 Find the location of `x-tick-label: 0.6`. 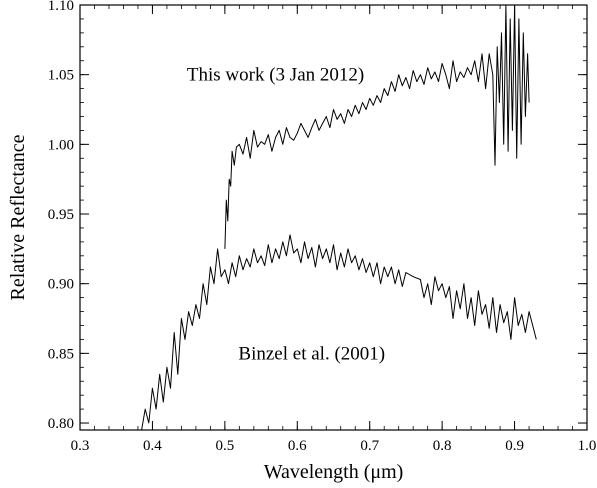

x-tick-label: 0.6 is located at coordinates (297, 446).